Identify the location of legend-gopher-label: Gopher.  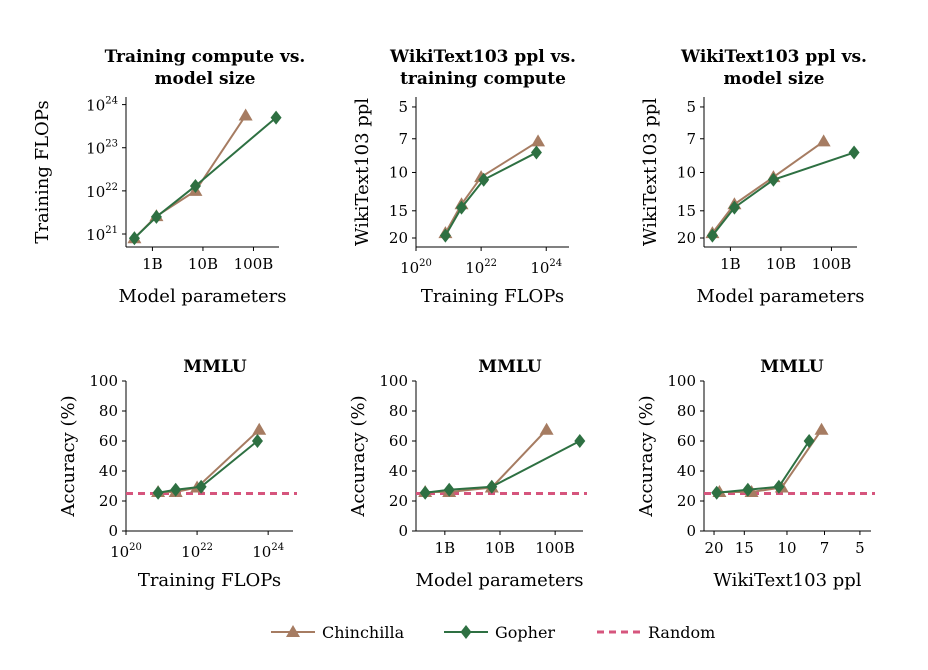
(525, 632).